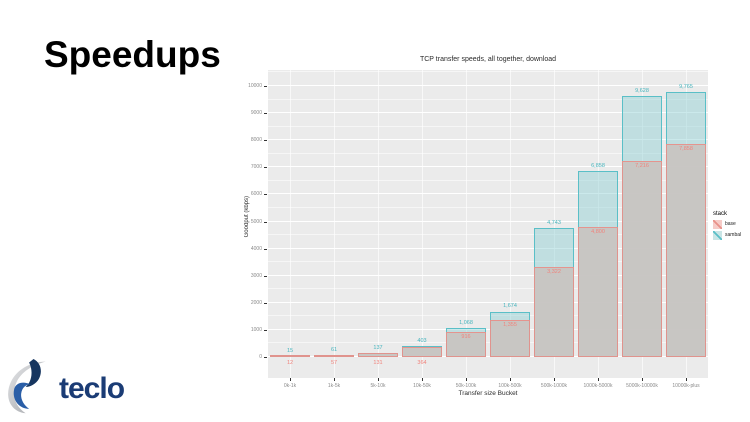 This screenshot has height=422, width=750. What do you see at coordinates (642, 166) in the screenshot?
I see `bar-value-label-base: 7,216` at bounding box center [642, 166].